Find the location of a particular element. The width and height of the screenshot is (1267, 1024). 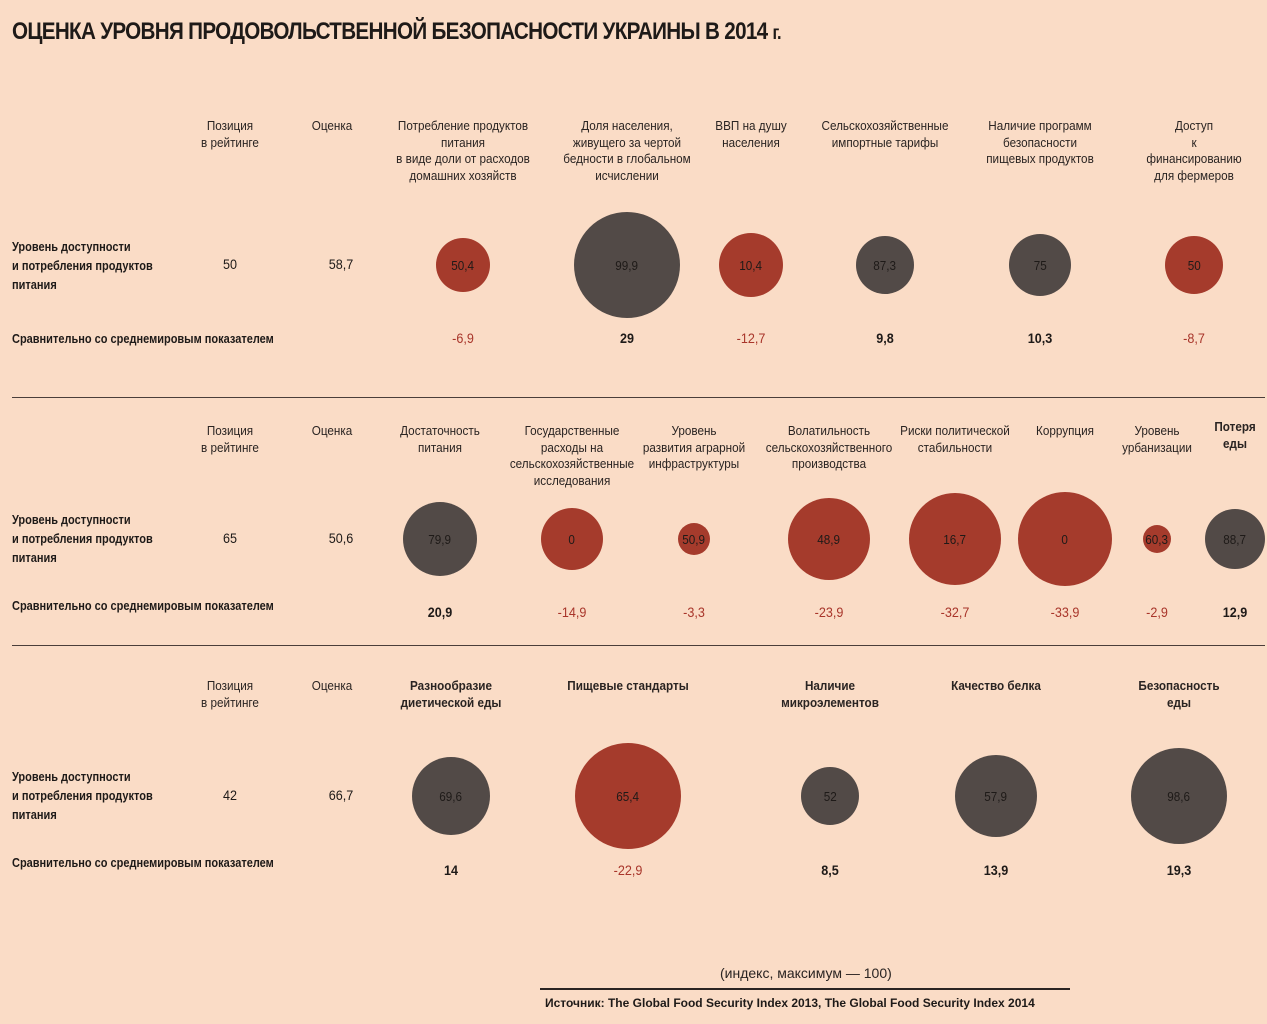

bubble-mark: 57,9 is located at coordinates (996, 796).